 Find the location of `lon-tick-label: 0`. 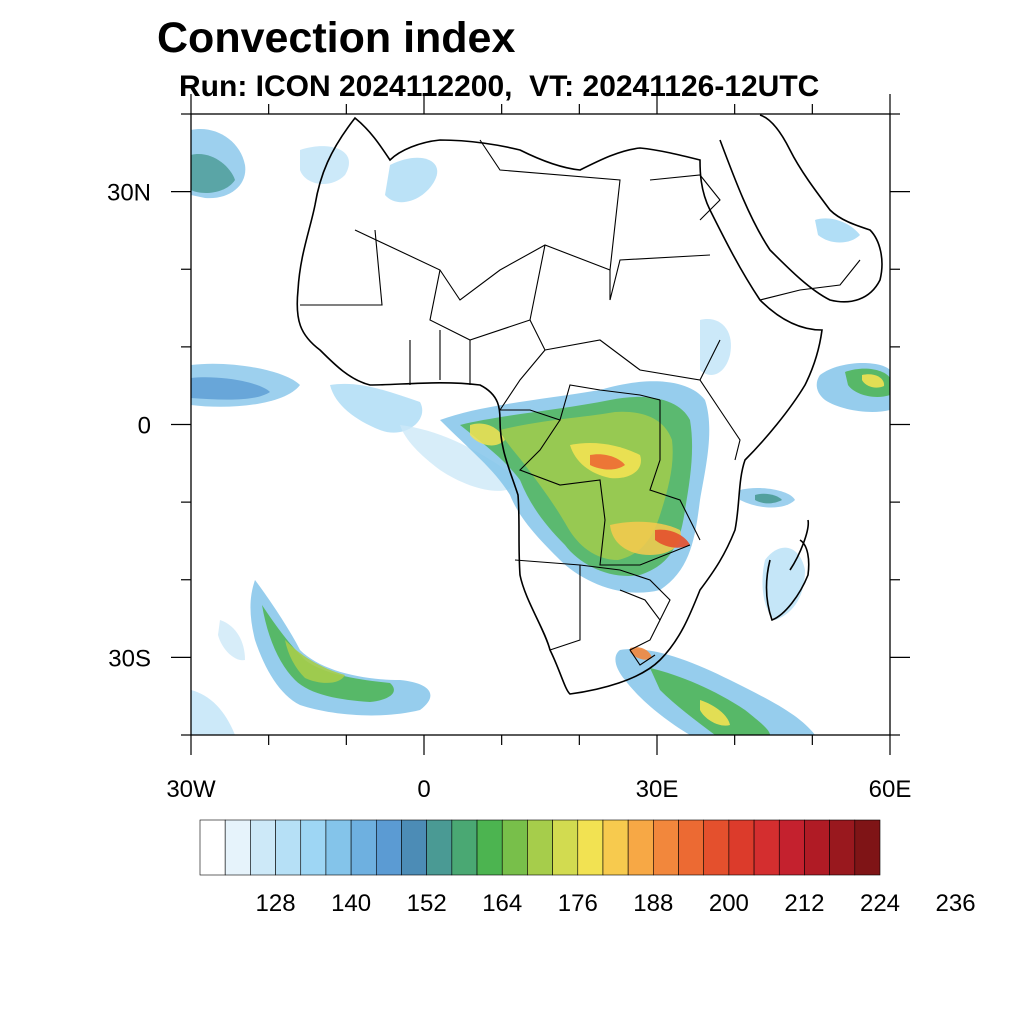

lon-tick-label: 0 is located at coordinates (423, 789).